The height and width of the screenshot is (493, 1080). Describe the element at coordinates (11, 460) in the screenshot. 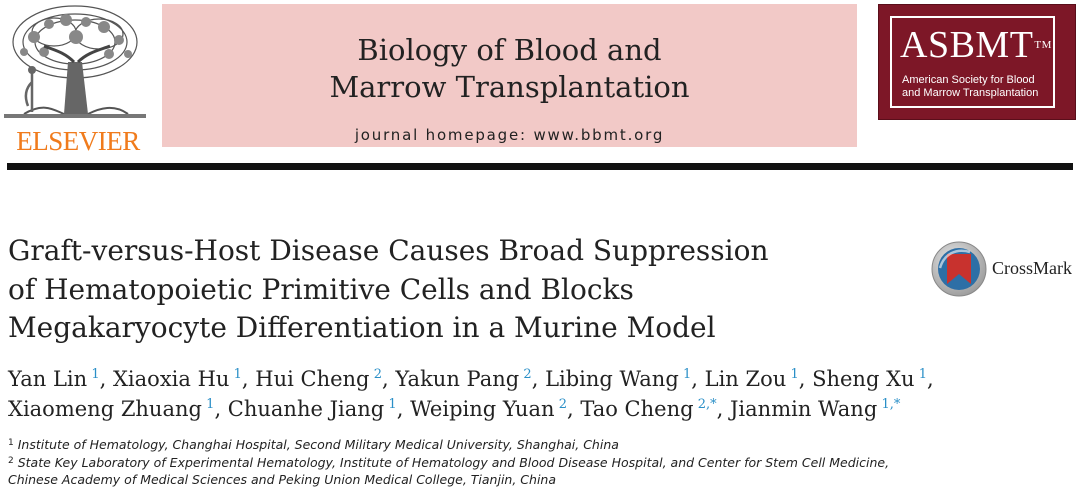

I see `affiliation-number: 2` at that location.